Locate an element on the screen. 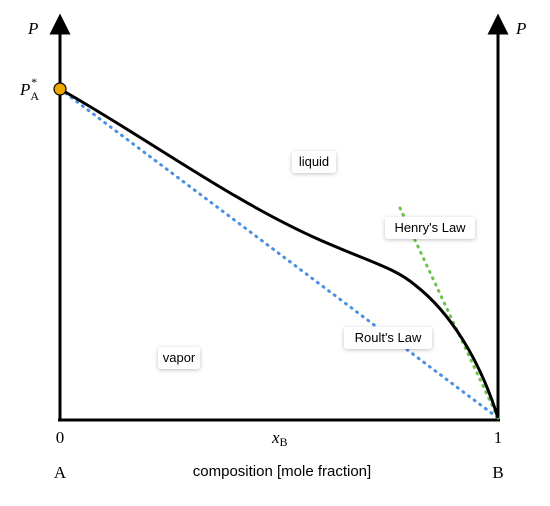 The width and height of the screenshot is (550, 506). component-a: A is located at coordinates (60, 472).